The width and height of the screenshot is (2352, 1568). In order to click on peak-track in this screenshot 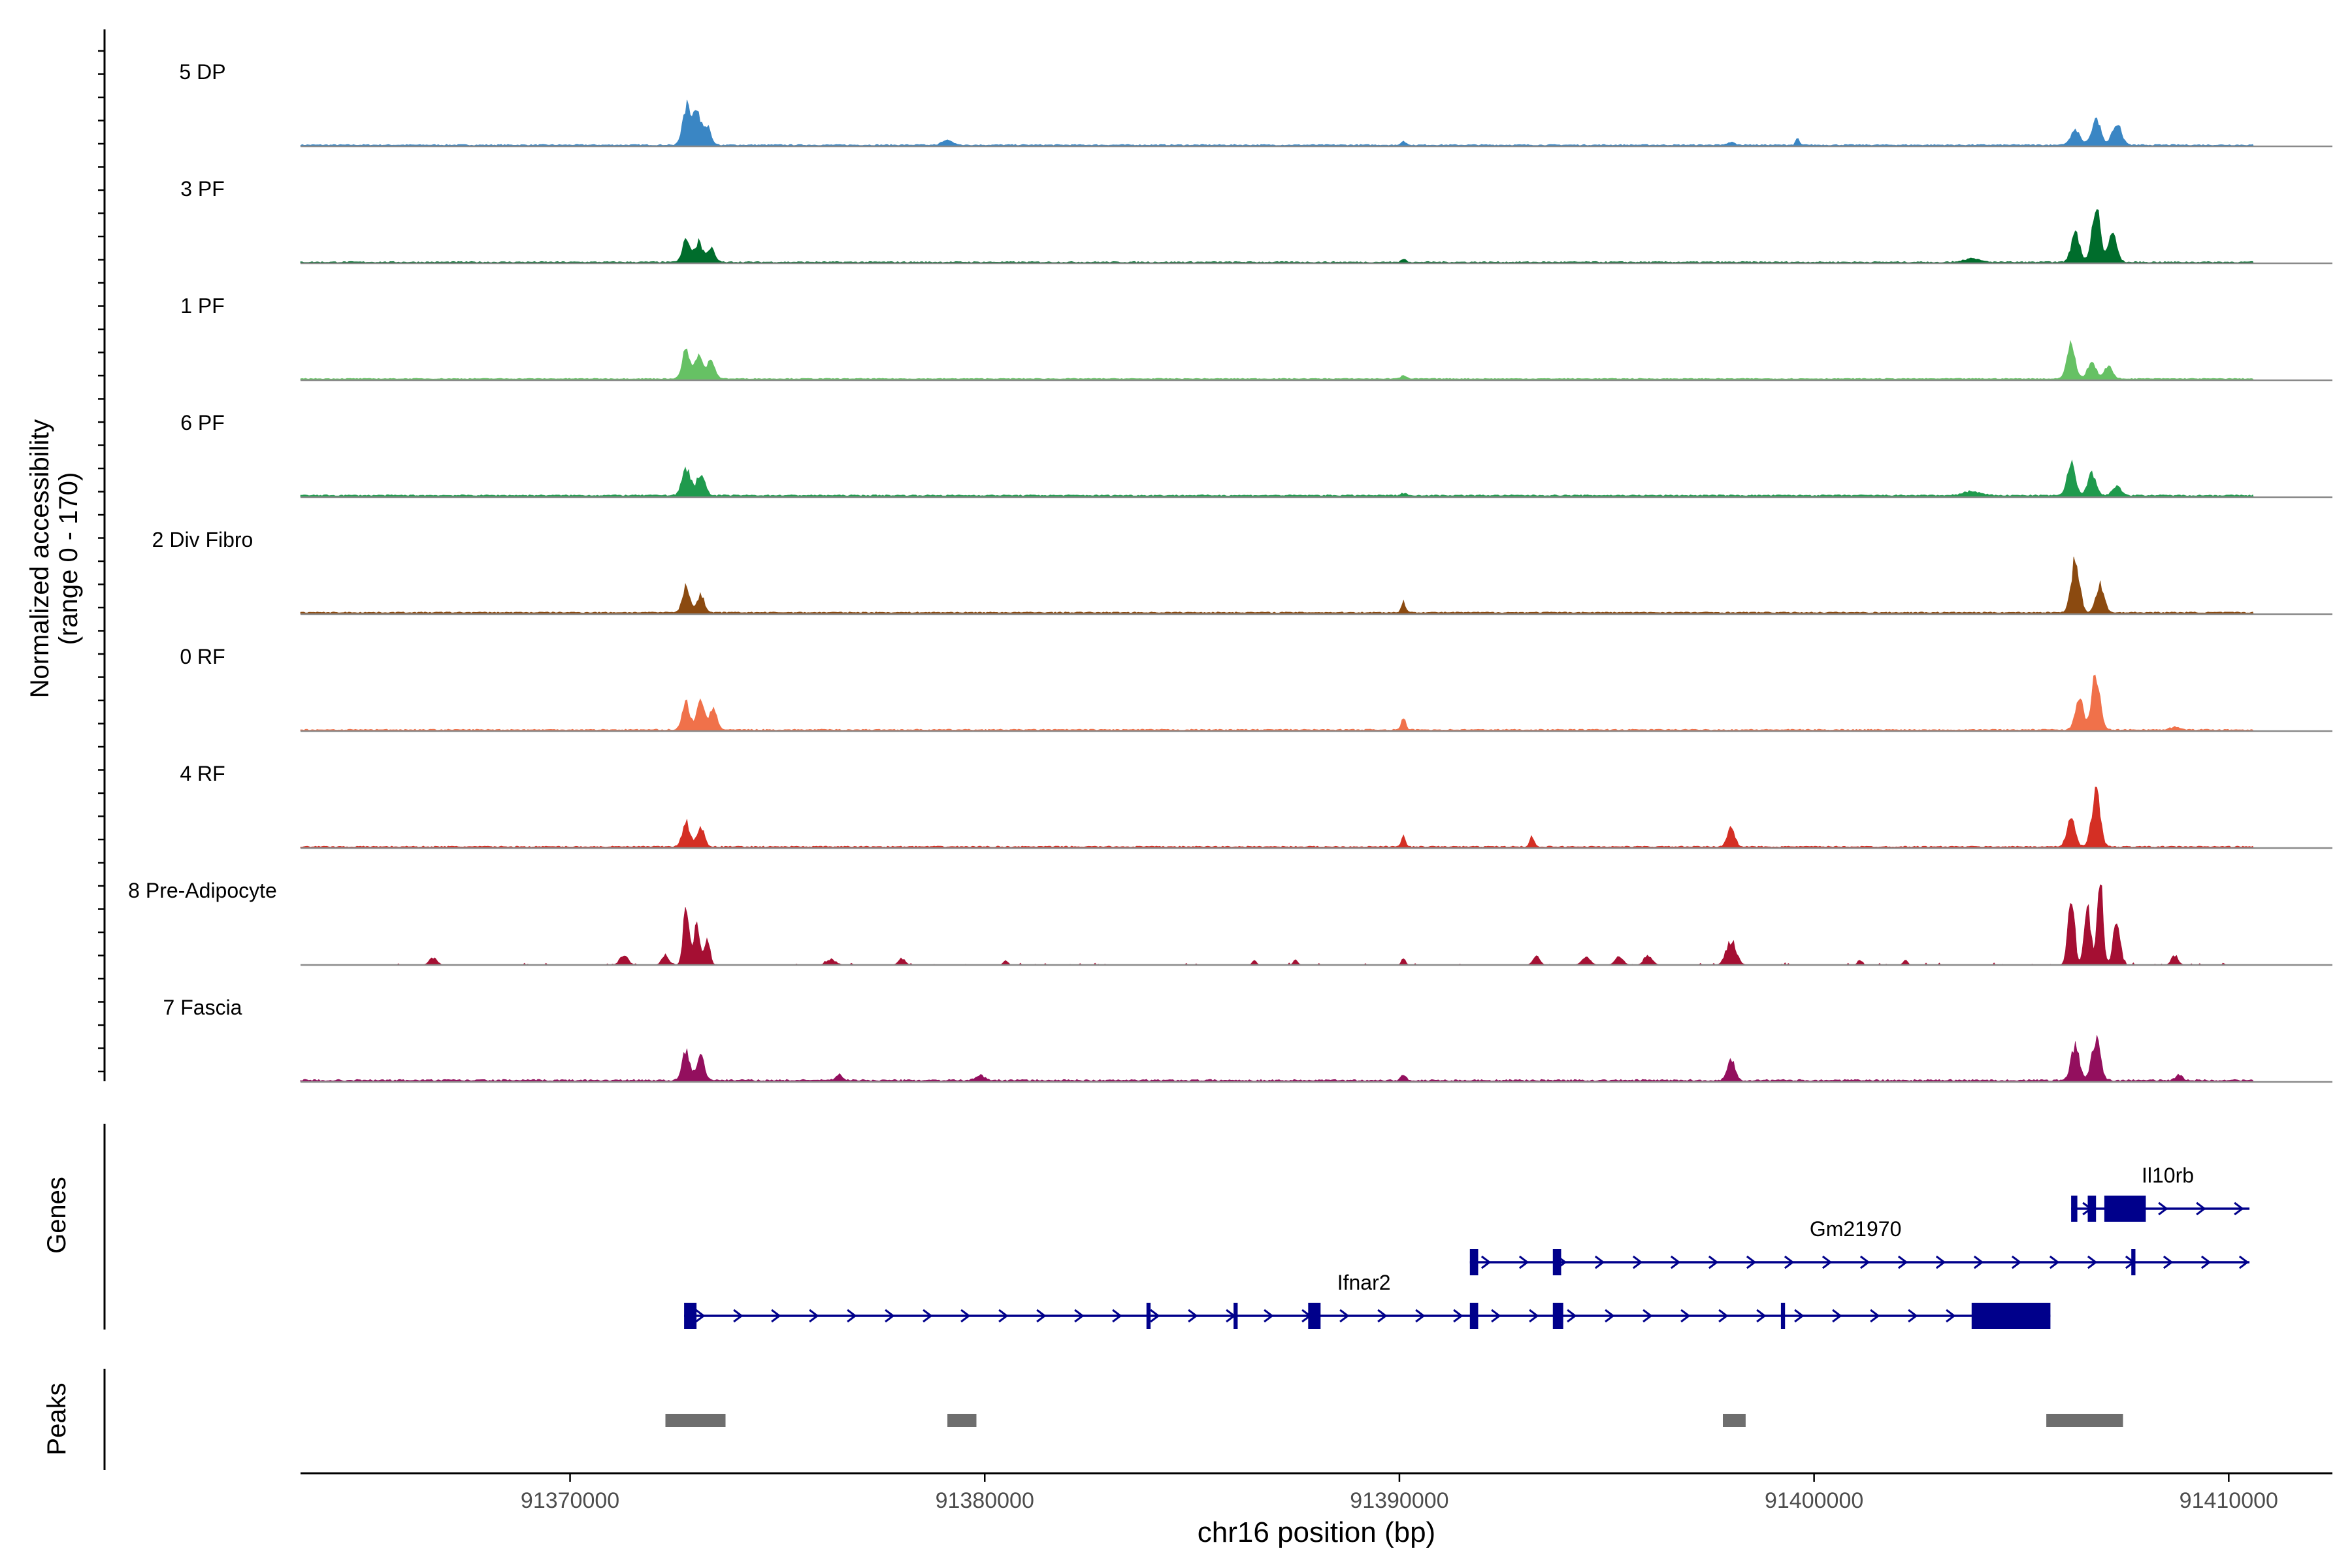, I will do `click(1394, 1420)`.